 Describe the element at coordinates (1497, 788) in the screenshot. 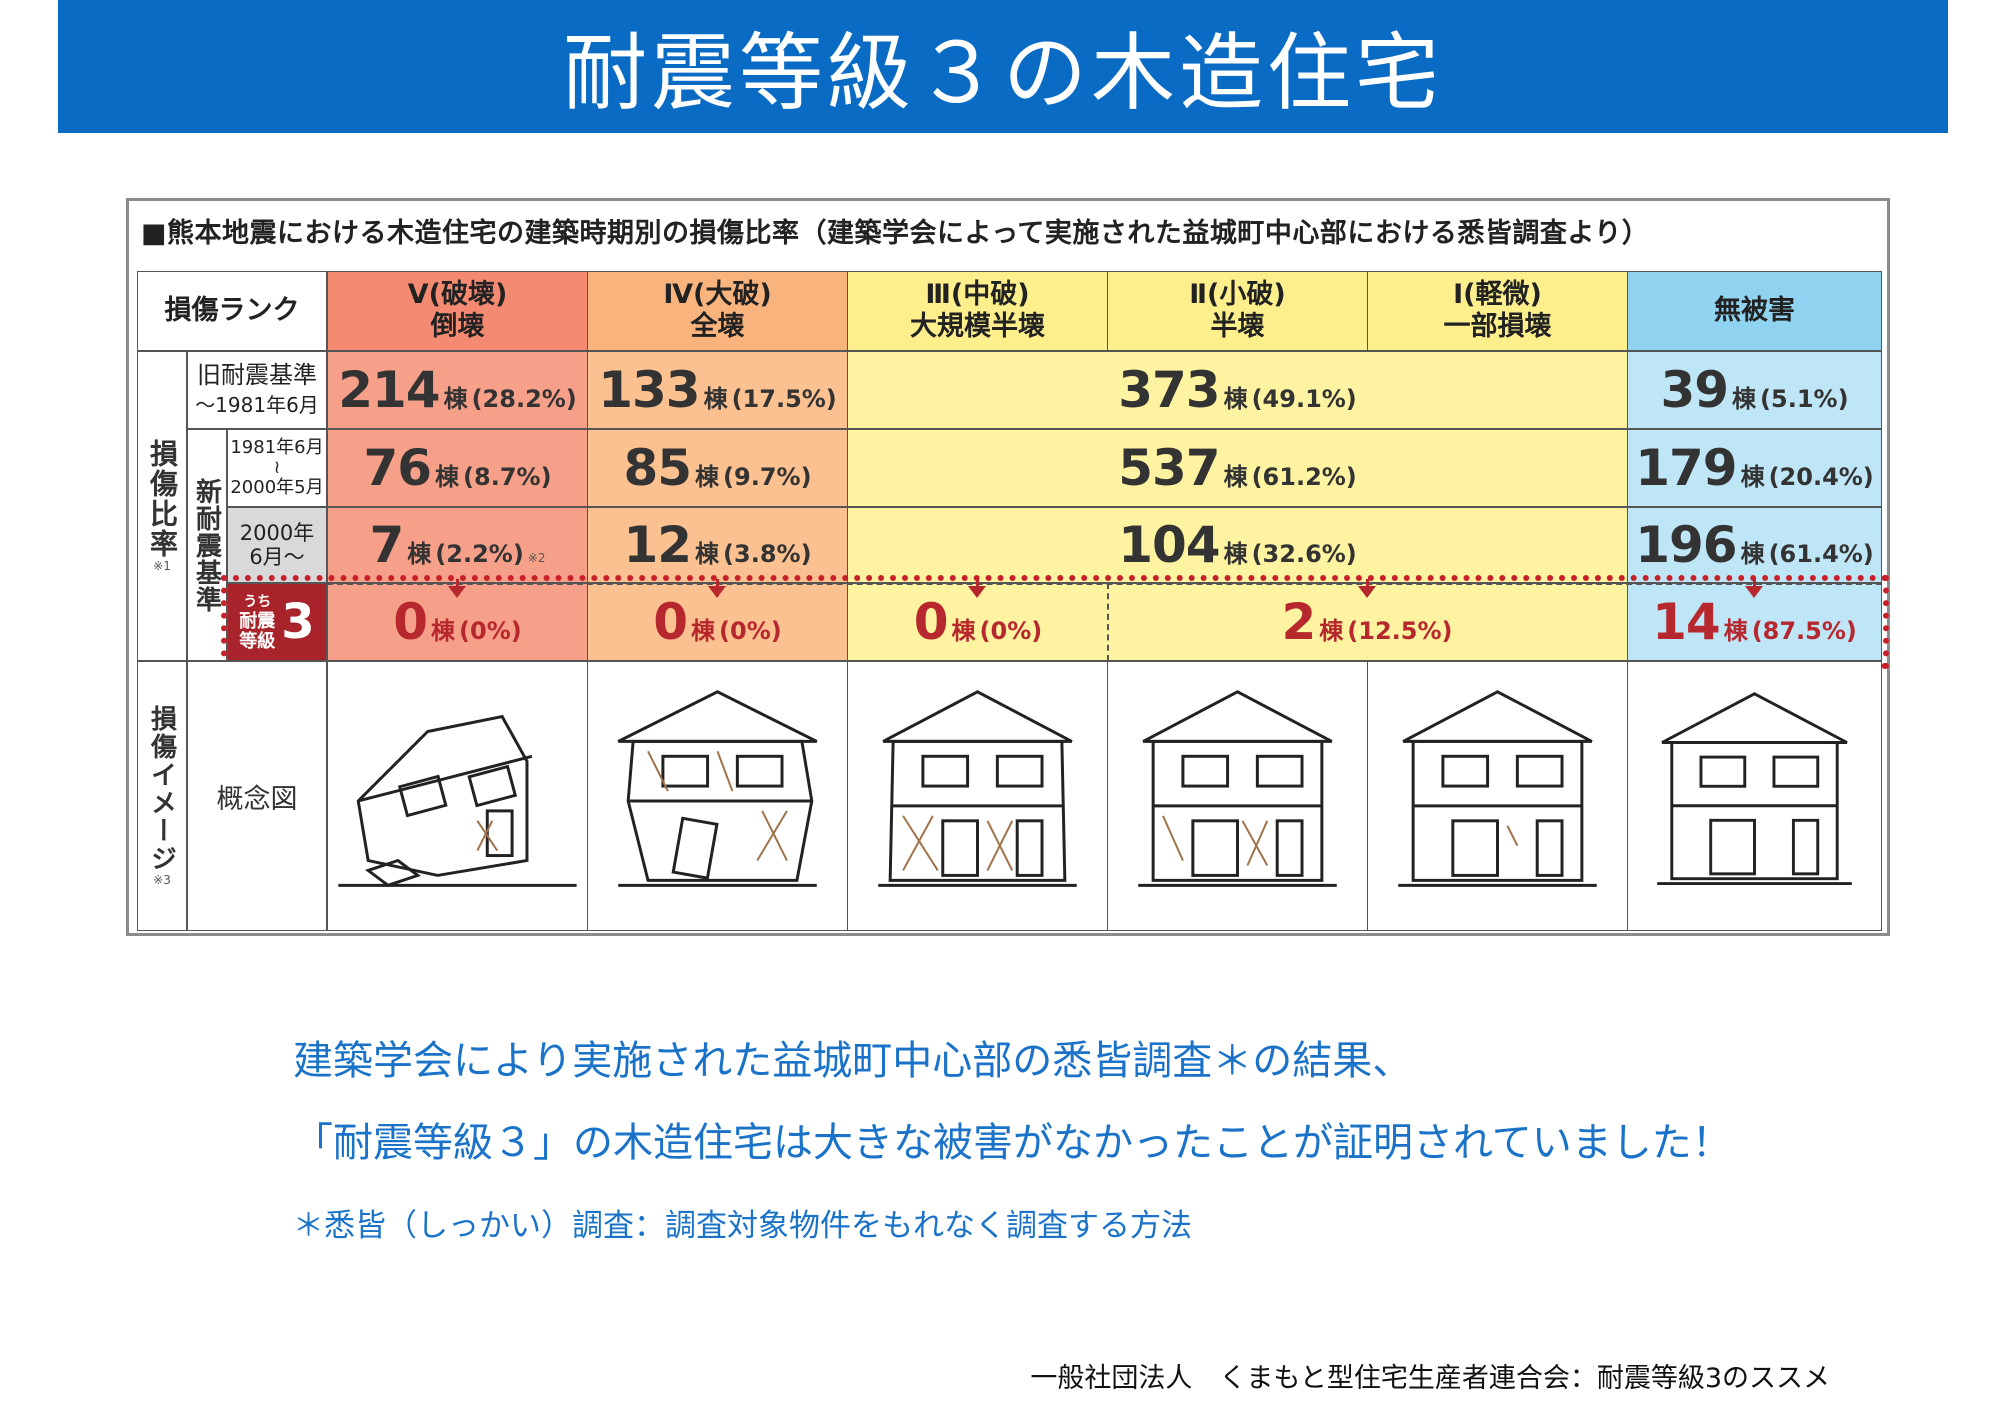

I see `house-slight-damage-icon` at that location.